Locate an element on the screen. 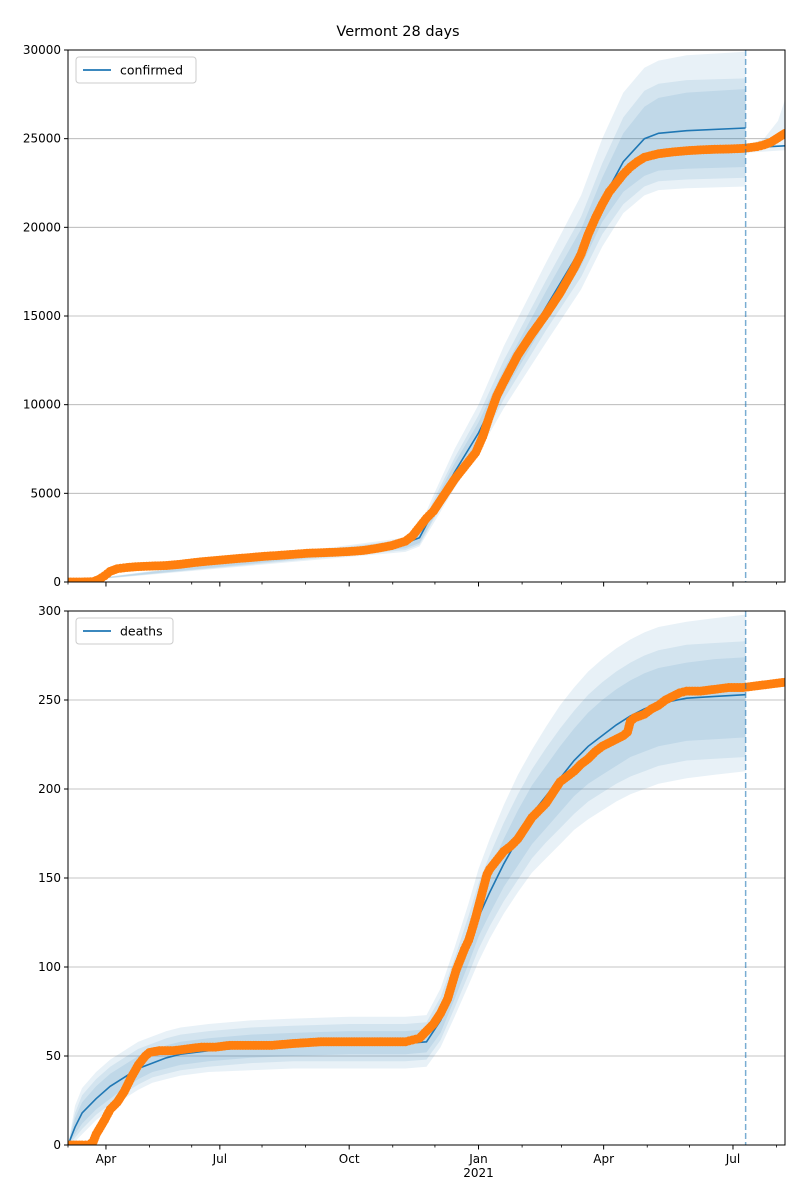  y-tick-label: 5000 is located at coordinates (45, 493).